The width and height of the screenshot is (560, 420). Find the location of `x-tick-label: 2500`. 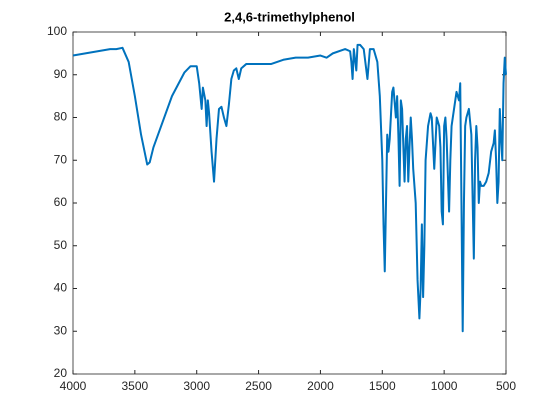

x-tick-label: 2500 is located at coordinates (258, 386).